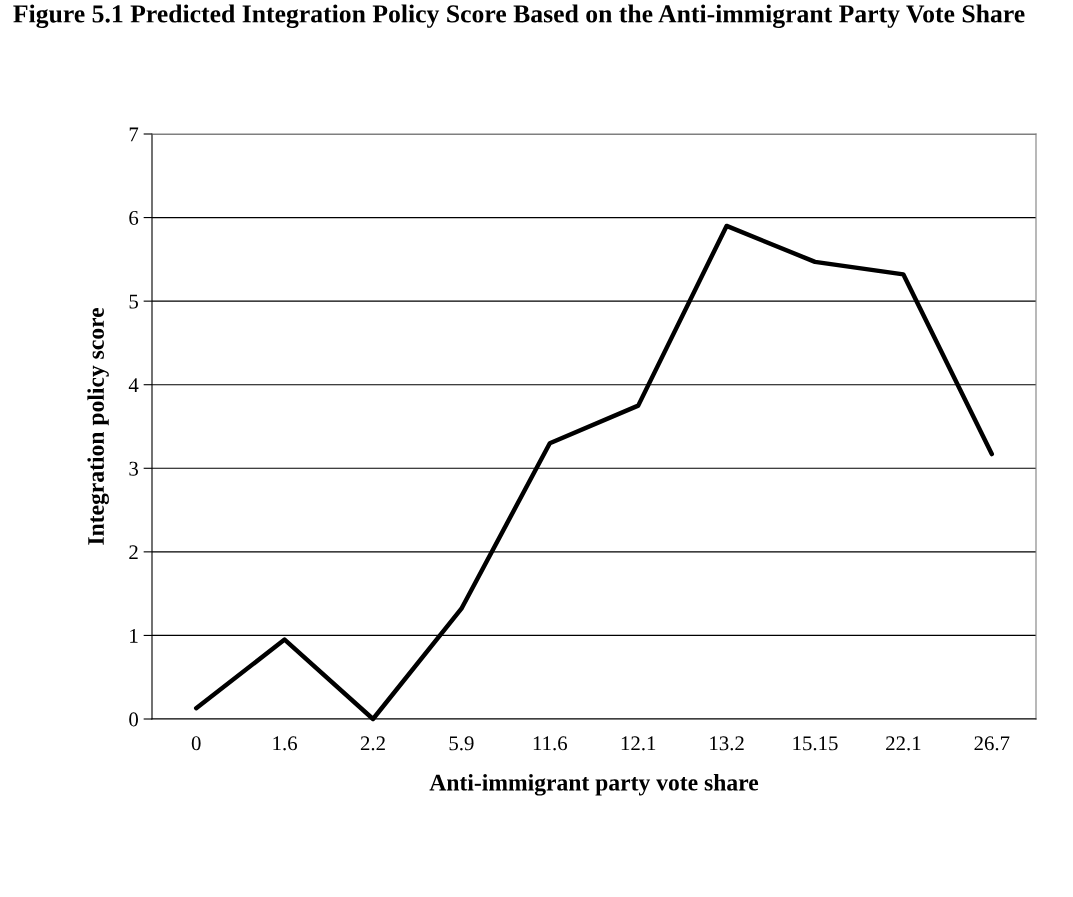 The image size is (1073, 897). What do you see at coordinates (134, 719) in the screenshot?
I see `y-tick-label: 0` at bounding box center [134, 719].